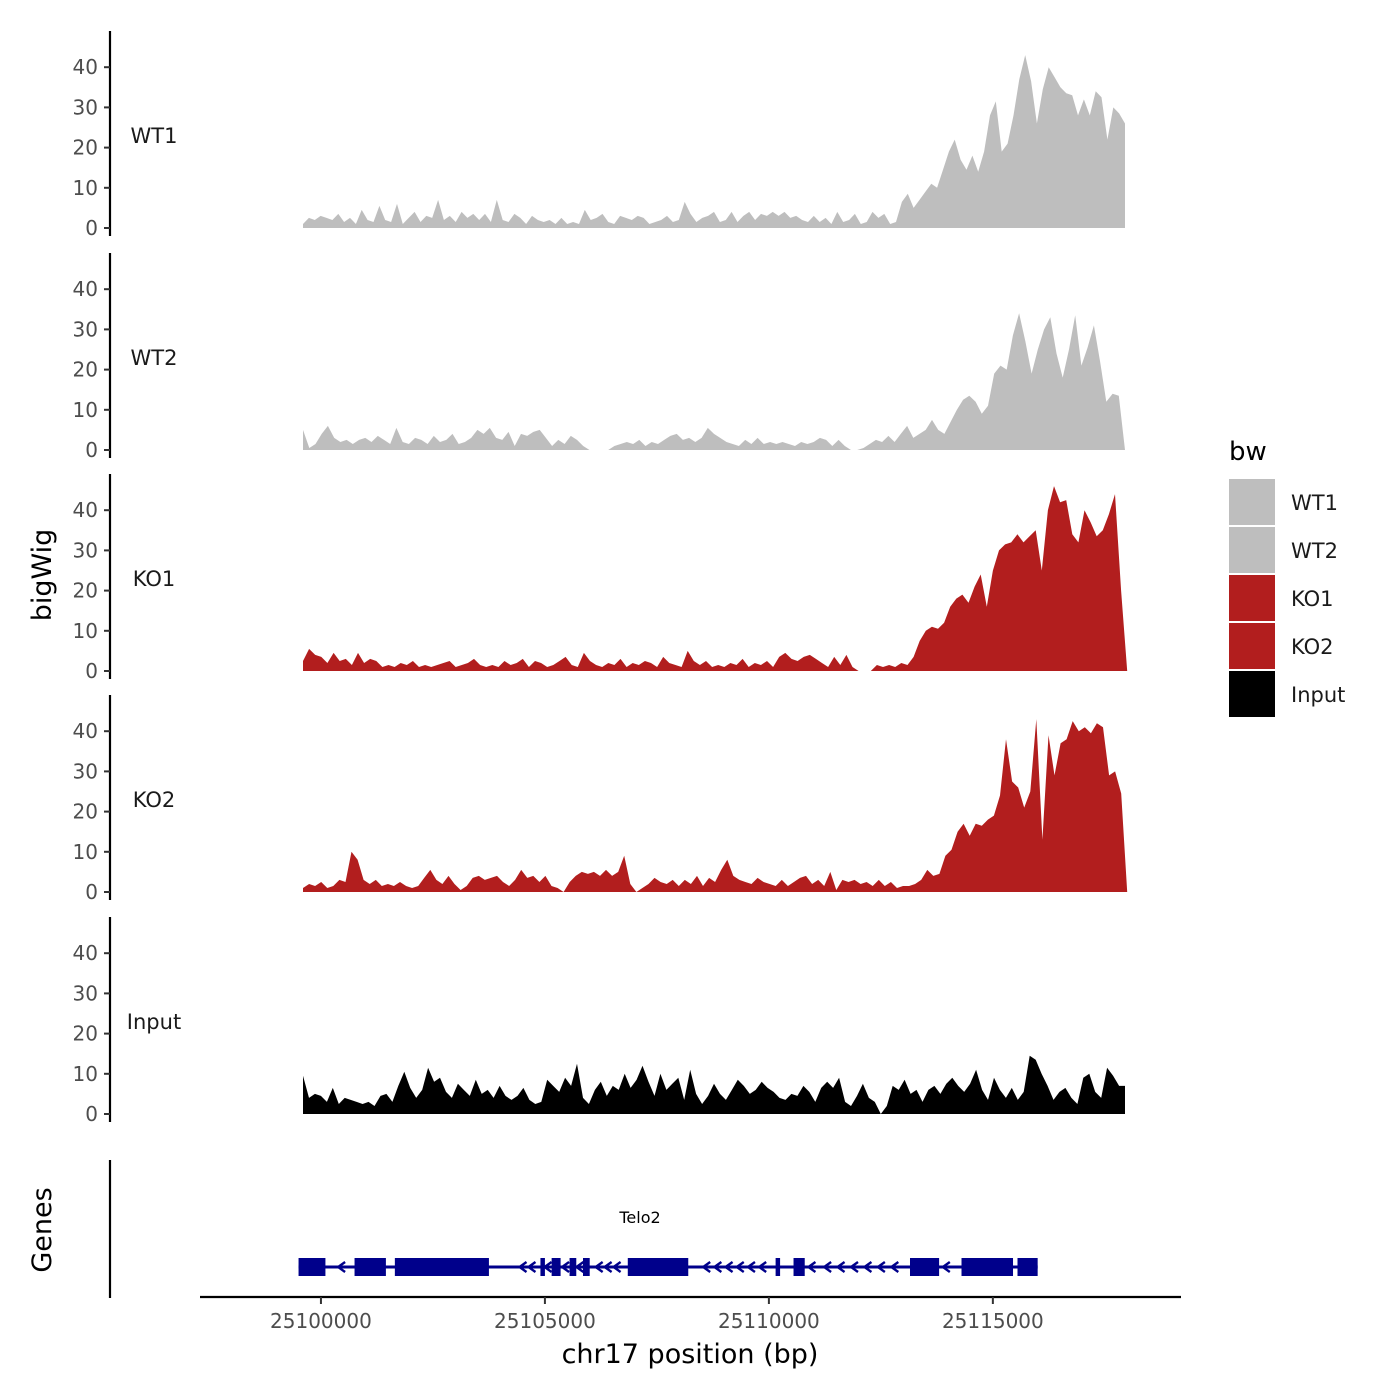 The image size is (1400, 1400). Describe the element at coordinates (1252, 598) in the screenshot. I see `legend-key-ko1` at that location.